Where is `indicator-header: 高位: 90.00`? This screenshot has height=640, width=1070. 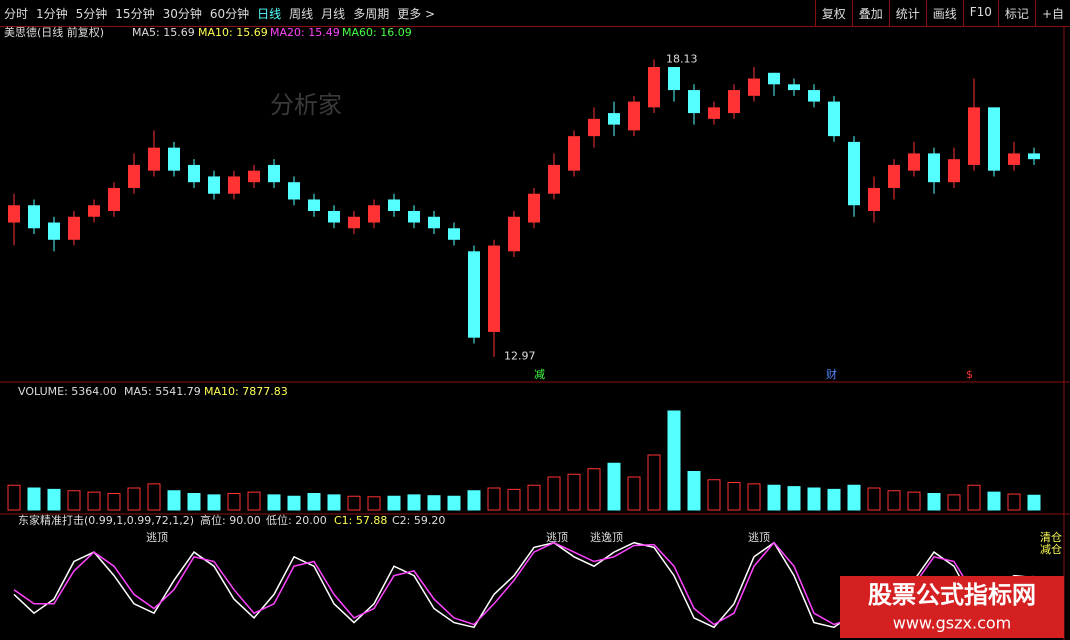
indicator-header: 高位: 90.00 is located at coordinates (230, 520).